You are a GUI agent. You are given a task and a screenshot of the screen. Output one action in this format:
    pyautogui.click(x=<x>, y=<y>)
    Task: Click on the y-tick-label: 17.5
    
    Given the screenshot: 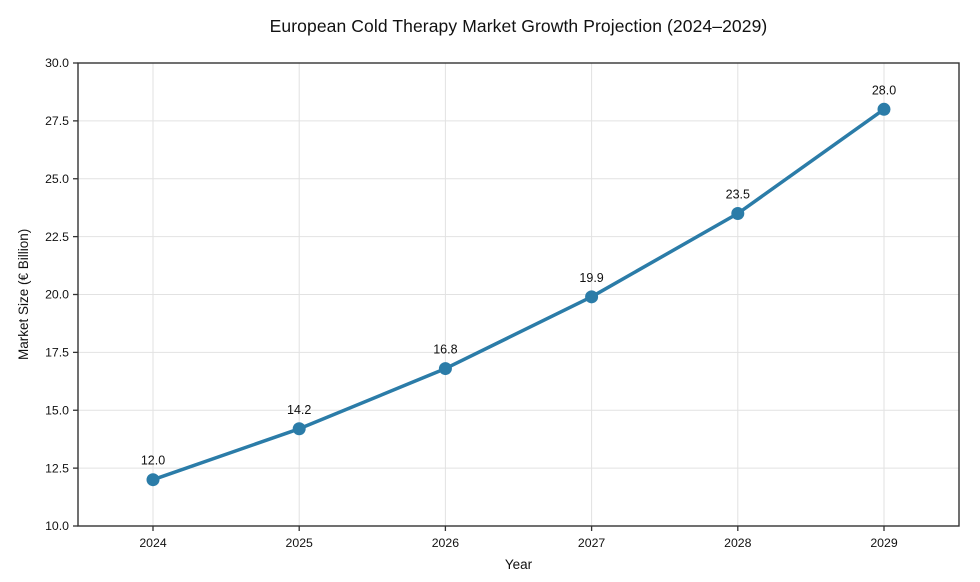 What is the action you would take?
    pyautogui.click(x=57, y=353)
    